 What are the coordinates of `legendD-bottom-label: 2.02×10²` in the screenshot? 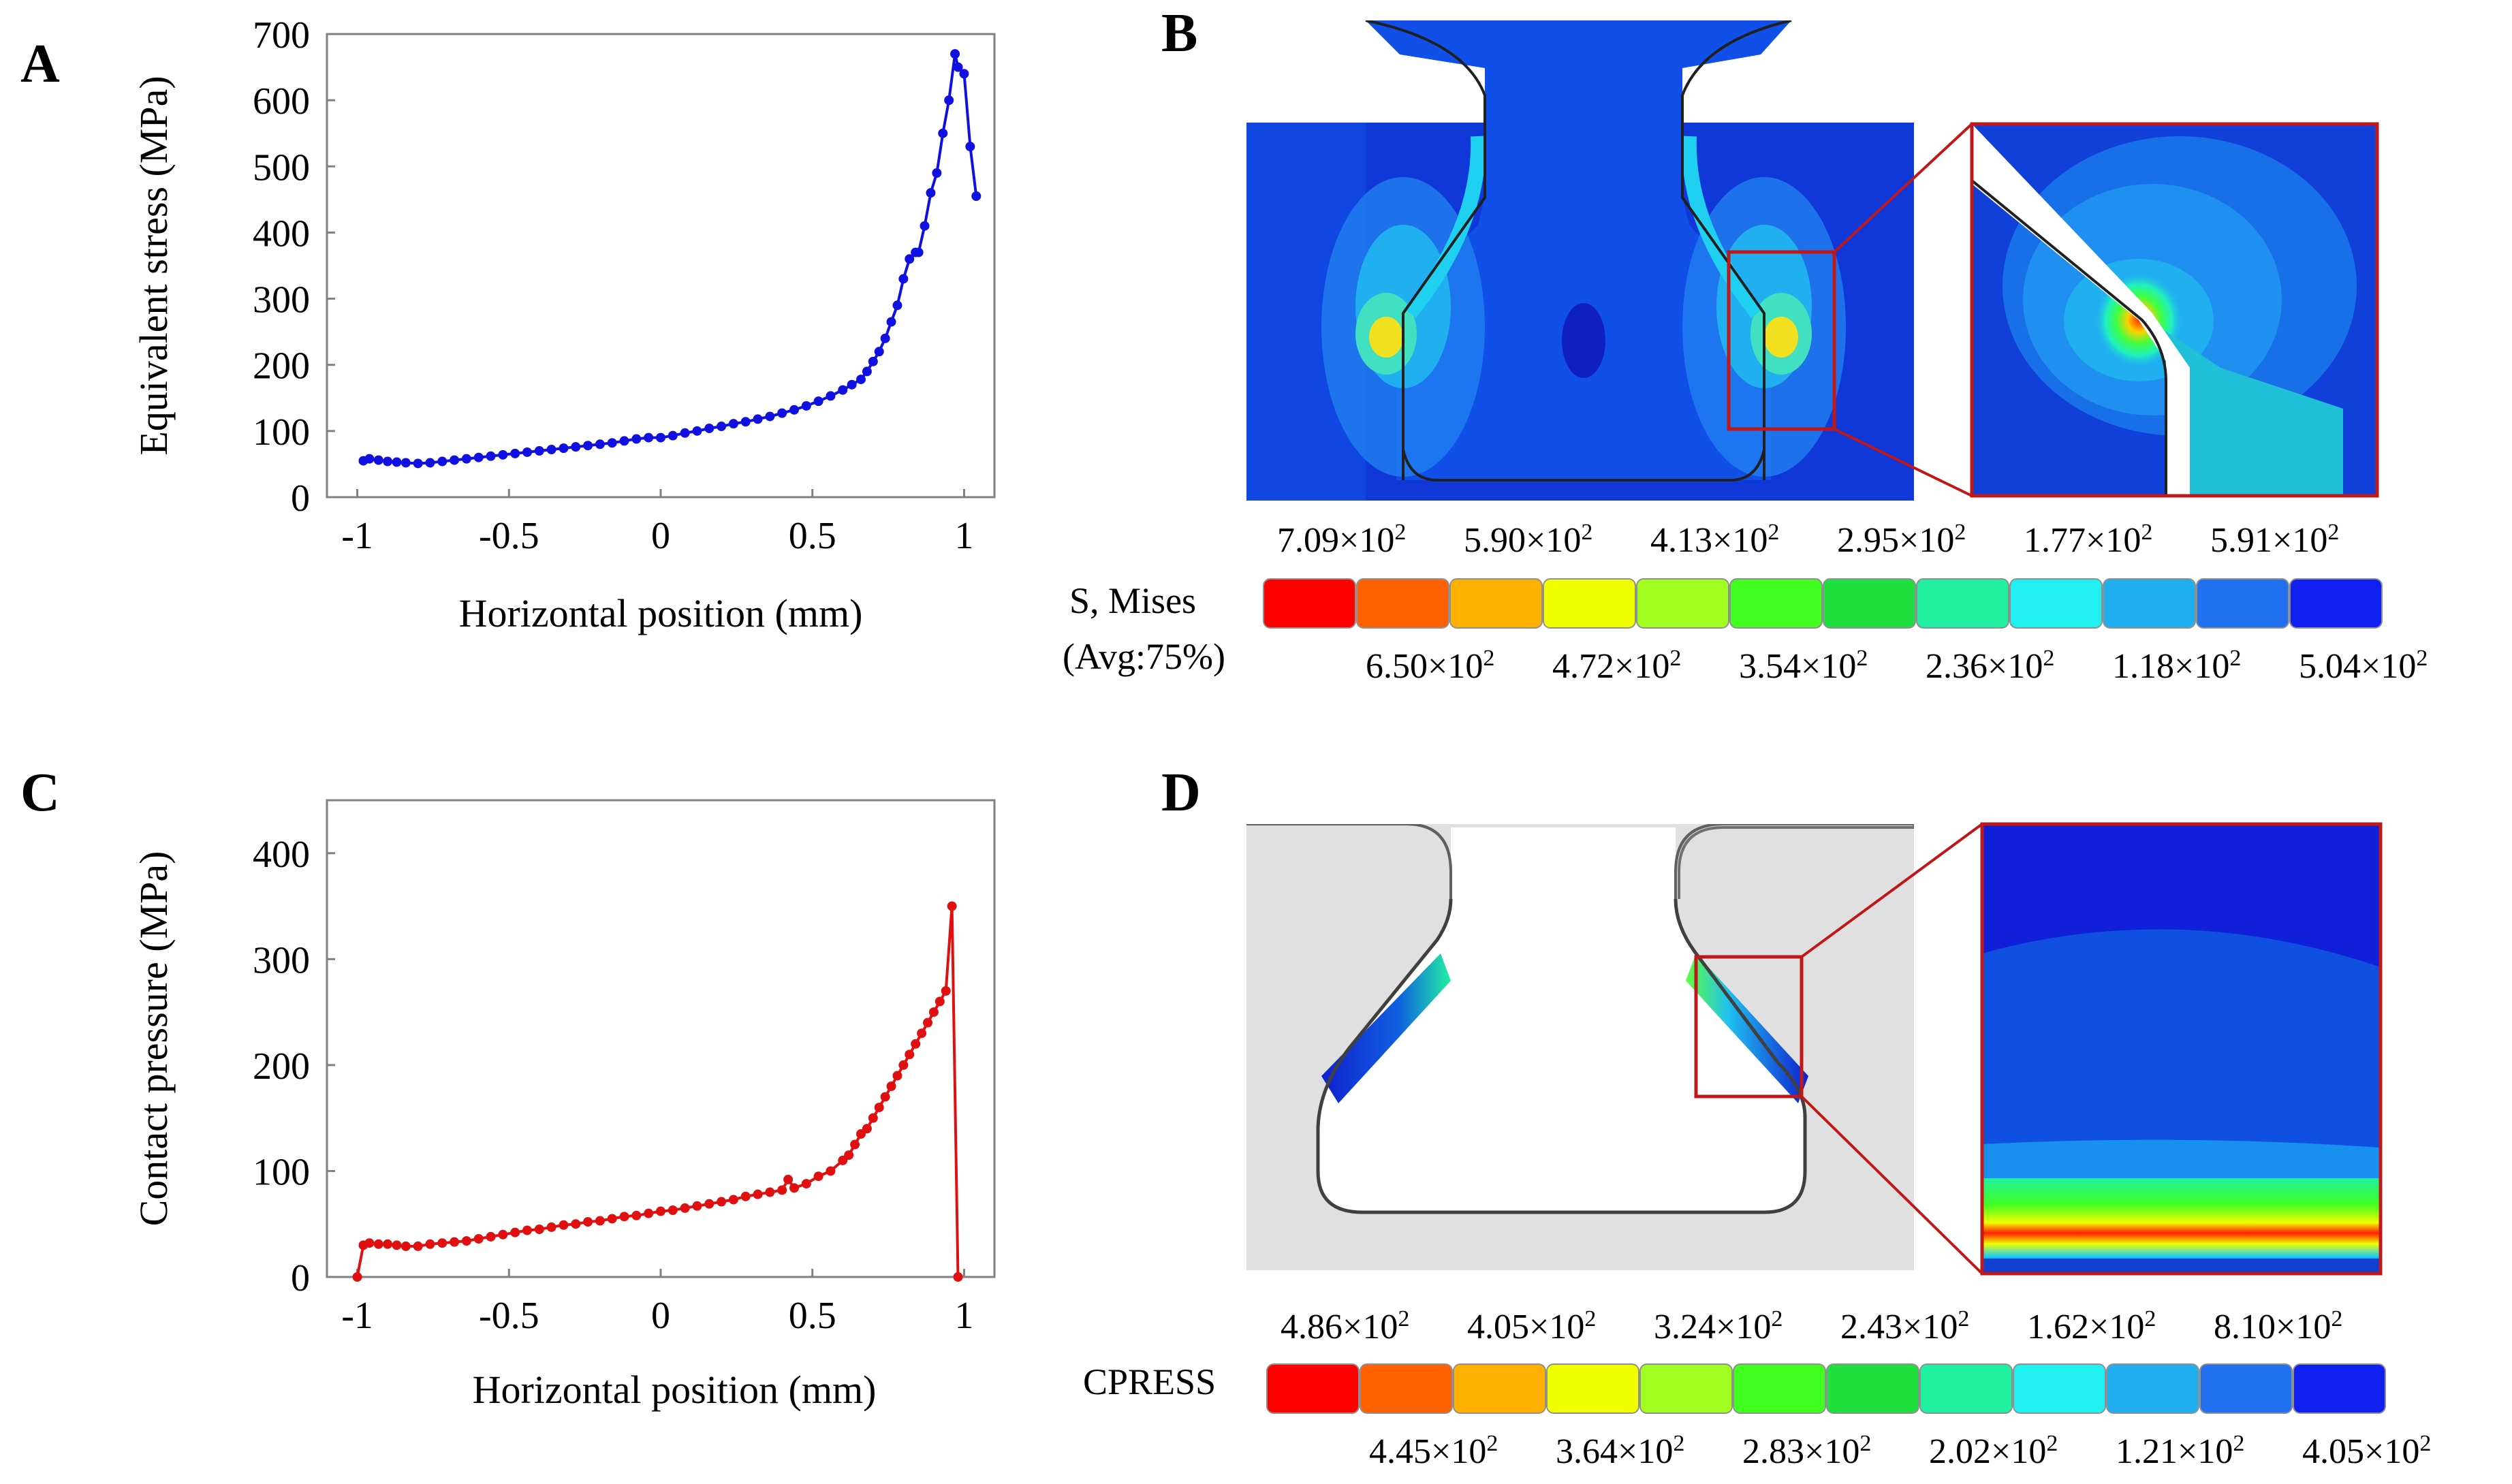 It's located at (1994, 1451).